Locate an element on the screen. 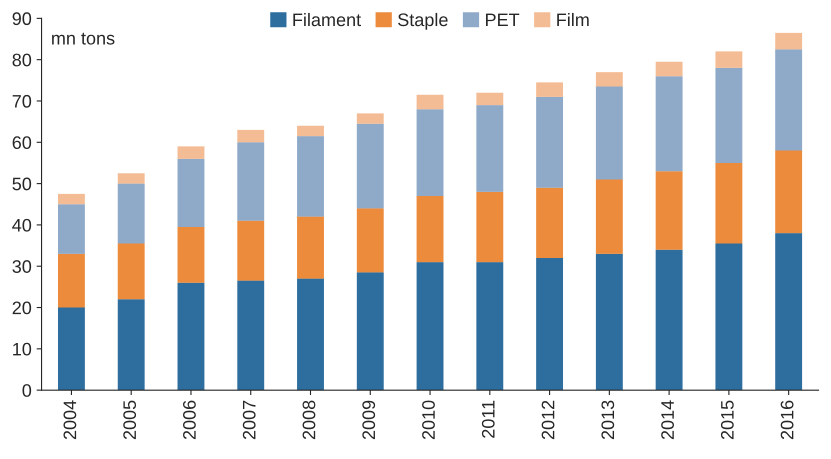 This screenshot has width=831, height=459. y-tick-label: 20 is located at coordinates (22, 307).